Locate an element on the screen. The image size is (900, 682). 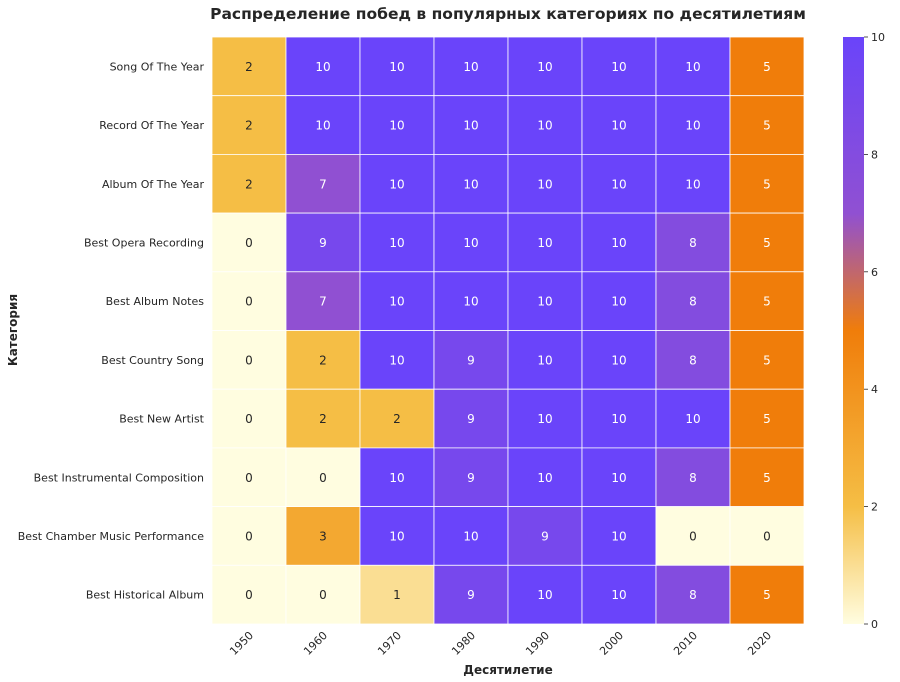
y-tick-label: Album Of The Year is located at coordinates (153, 184).